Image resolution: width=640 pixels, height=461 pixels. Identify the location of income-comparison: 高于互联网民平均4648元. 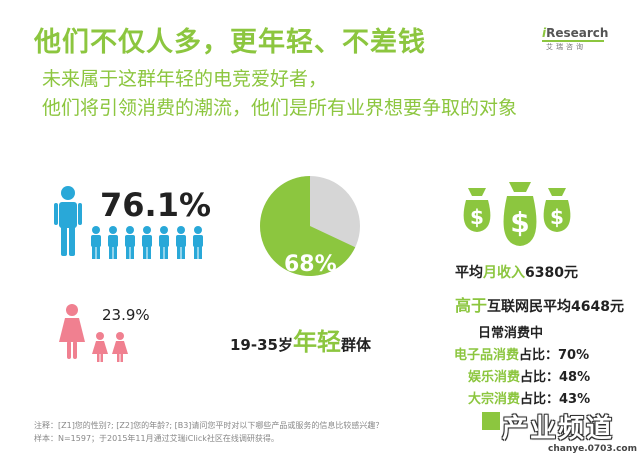
(539, 304).